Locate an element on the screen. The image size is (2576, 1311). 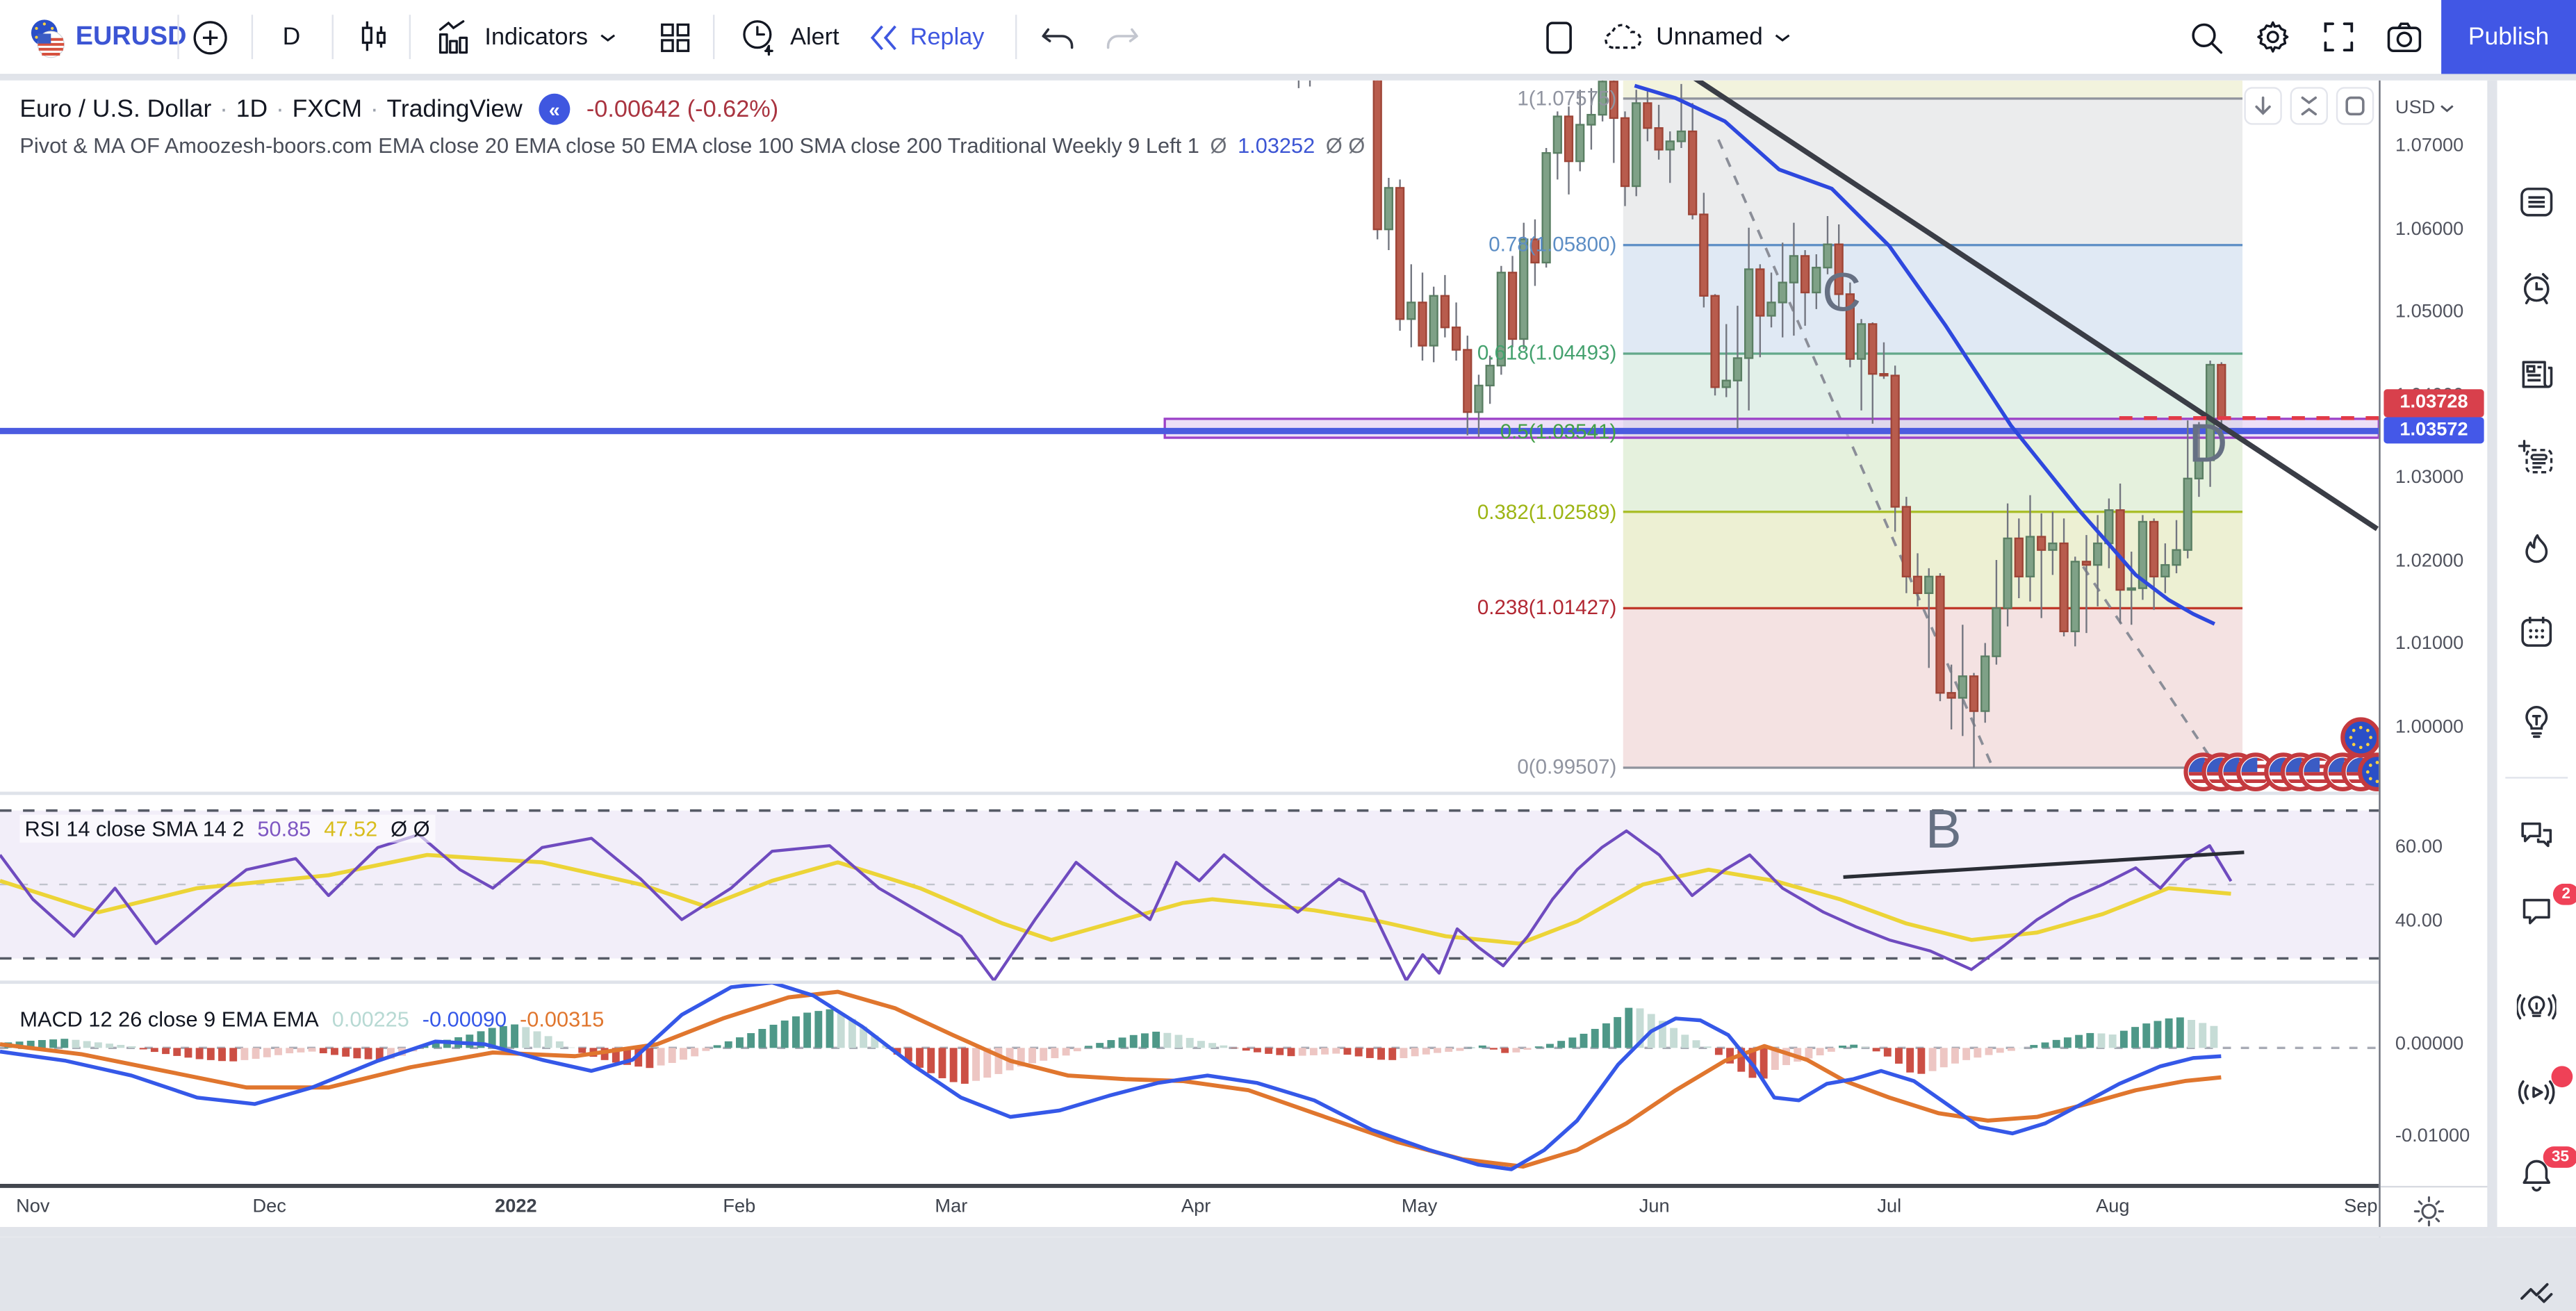
collapse-pane-button is located at coordinates (2309, 105).